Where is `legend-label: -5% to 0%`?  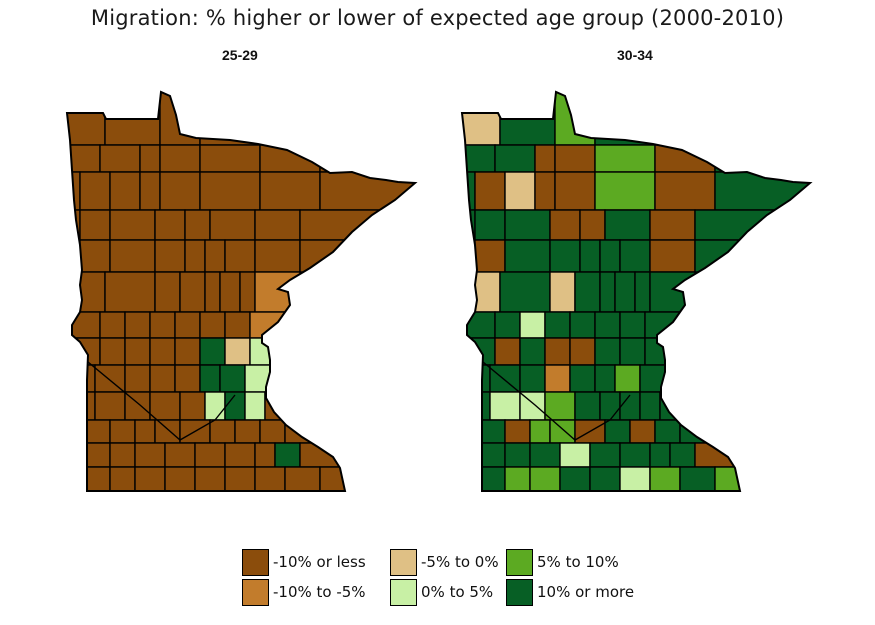
legend-label: -5% to 0% is located at coordinates (460, 562).